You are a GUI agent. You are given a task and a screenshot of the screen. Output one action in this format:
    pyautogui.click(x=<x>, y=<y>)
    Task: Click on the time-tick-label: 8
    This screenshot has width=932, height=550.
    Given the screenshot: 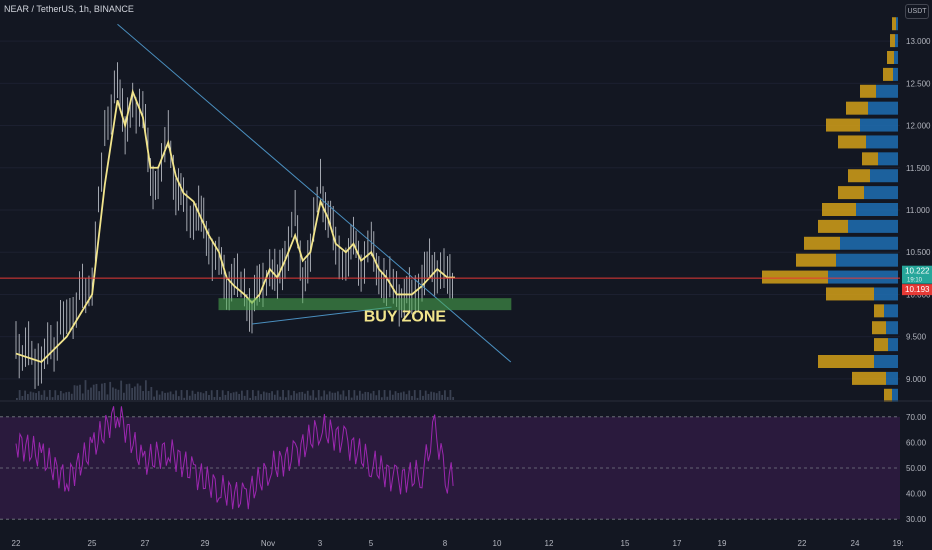 What is the action you would take?
    pyautogui.click(x=445, y=543)
    